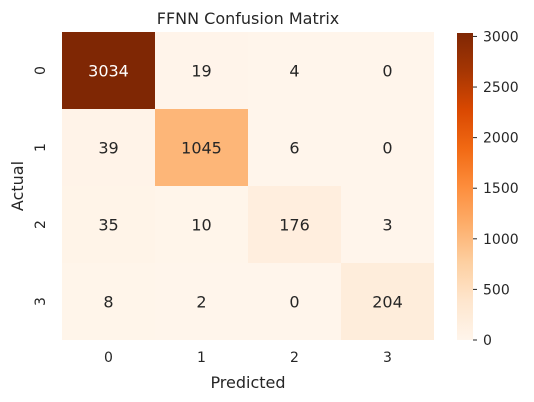  Describe the element at coordinates (496, 290) in the screenshot. I see `colorbar-tick-label: 500` at that location.